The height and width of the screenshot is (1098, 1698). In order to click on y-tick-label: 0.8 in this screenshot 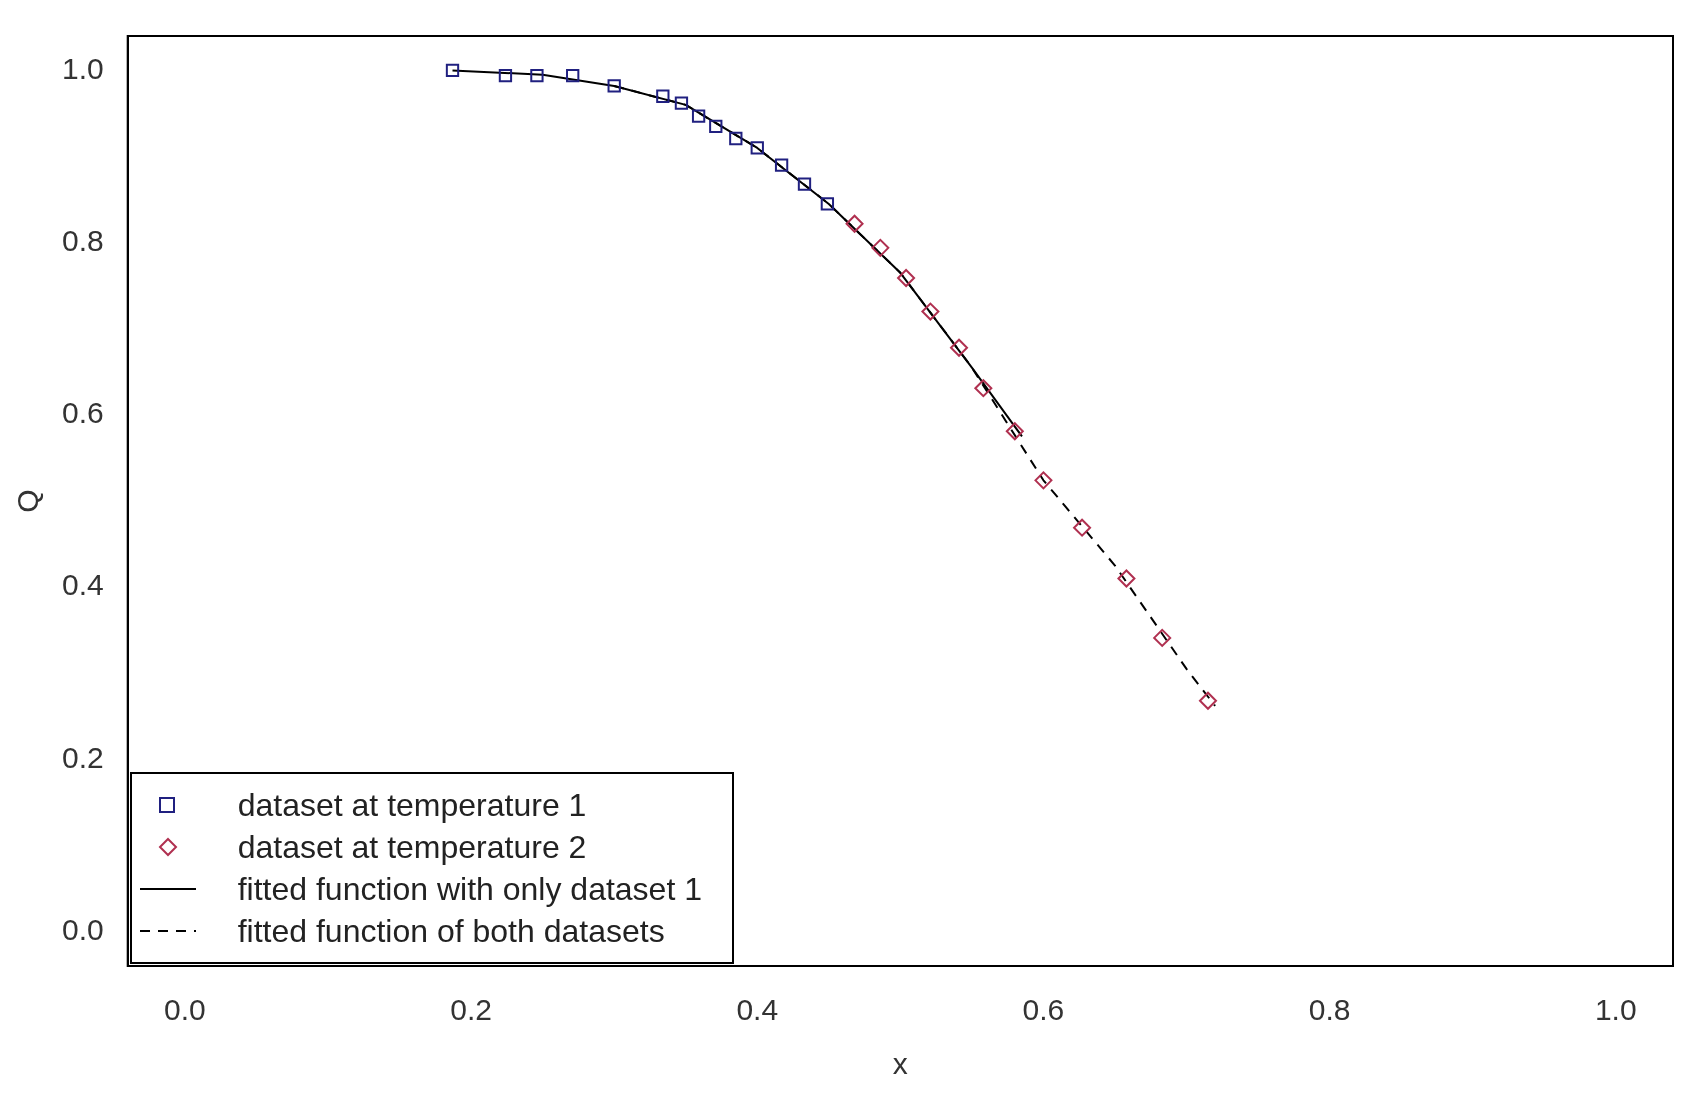, I will do `click(82, 240)`.